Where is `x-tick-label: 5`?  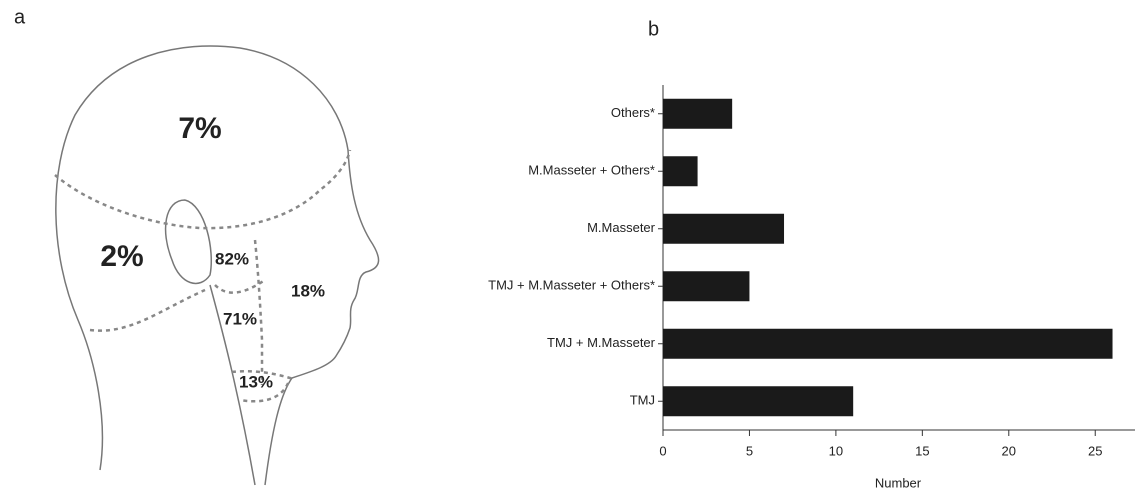 x-tick-label: 5 is located at coordinates (749, 450).